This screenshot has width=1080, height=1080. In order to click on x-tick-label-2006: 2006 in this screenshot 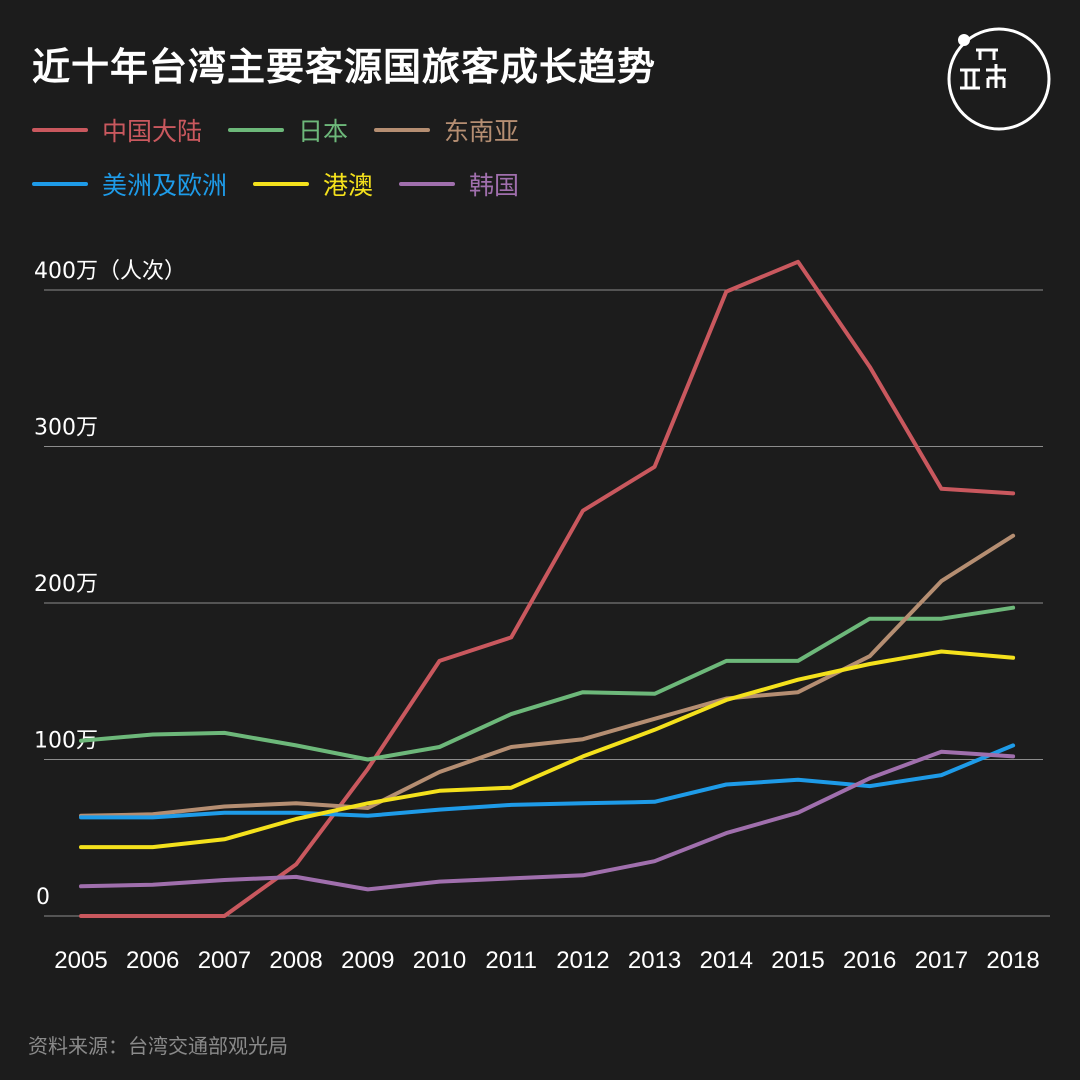, I will do `click(152, 960)`.